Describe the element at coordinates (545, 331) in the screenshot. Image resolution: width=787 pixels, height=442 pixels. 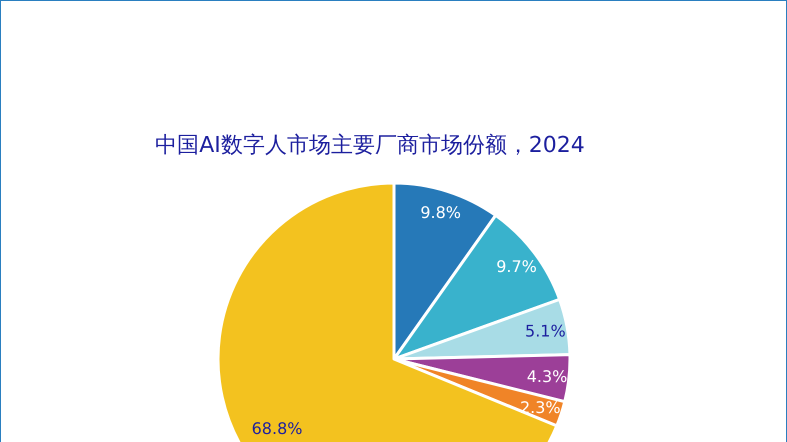
I see `data-label: 5.1%` at that location.